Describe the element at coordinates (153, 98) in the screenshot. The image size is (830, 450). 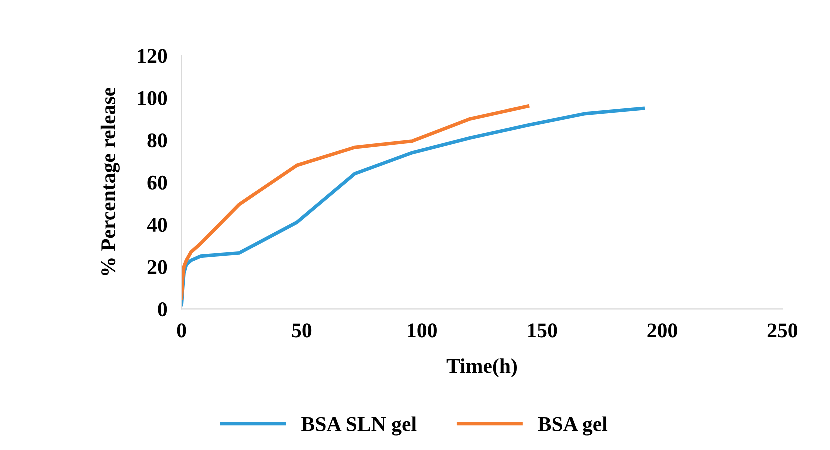
I see `y-tick-label: 100` at that location.